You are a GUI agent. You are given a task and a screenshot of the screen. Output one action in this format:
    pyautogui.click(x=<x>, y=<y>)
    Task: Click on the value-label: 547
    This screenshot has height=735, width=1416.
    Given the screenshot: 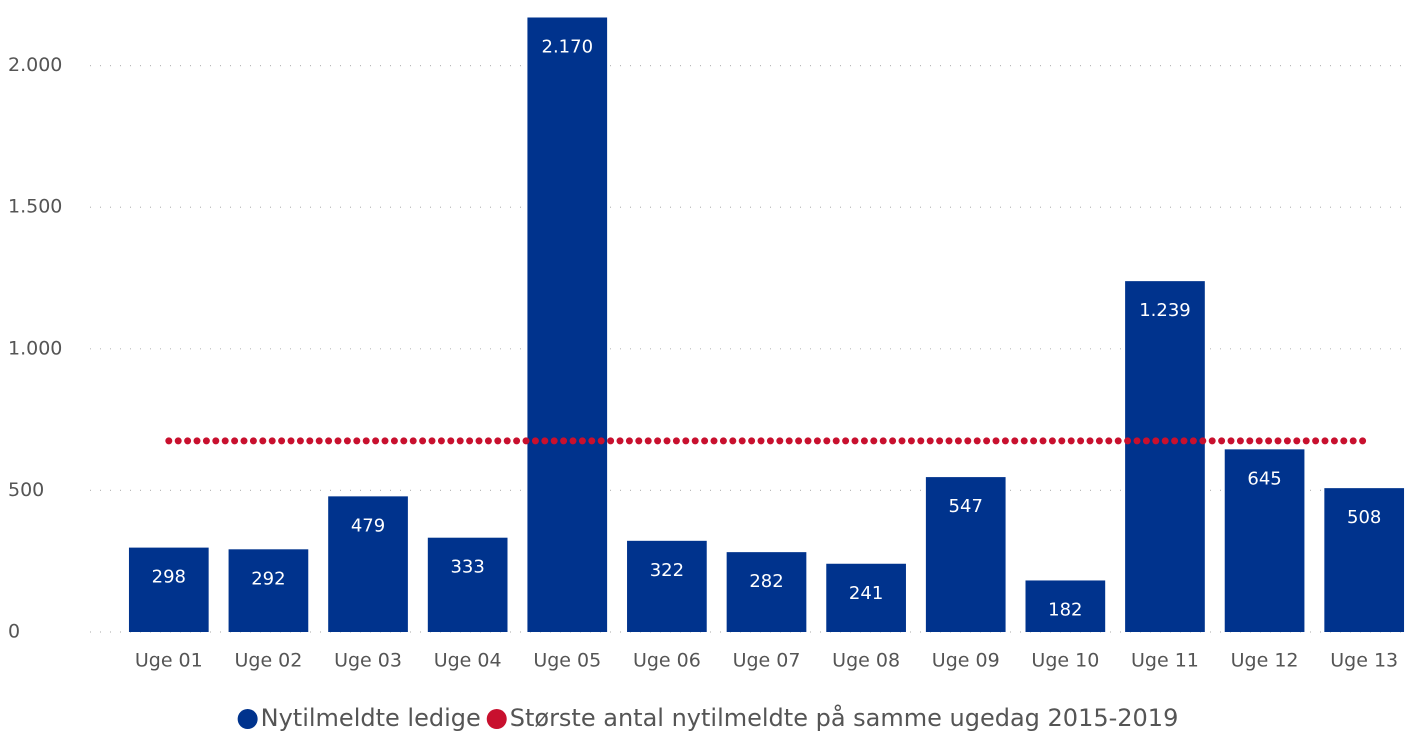 What is the action you would take?
    pyautogui.click(x=966, y=506)
    